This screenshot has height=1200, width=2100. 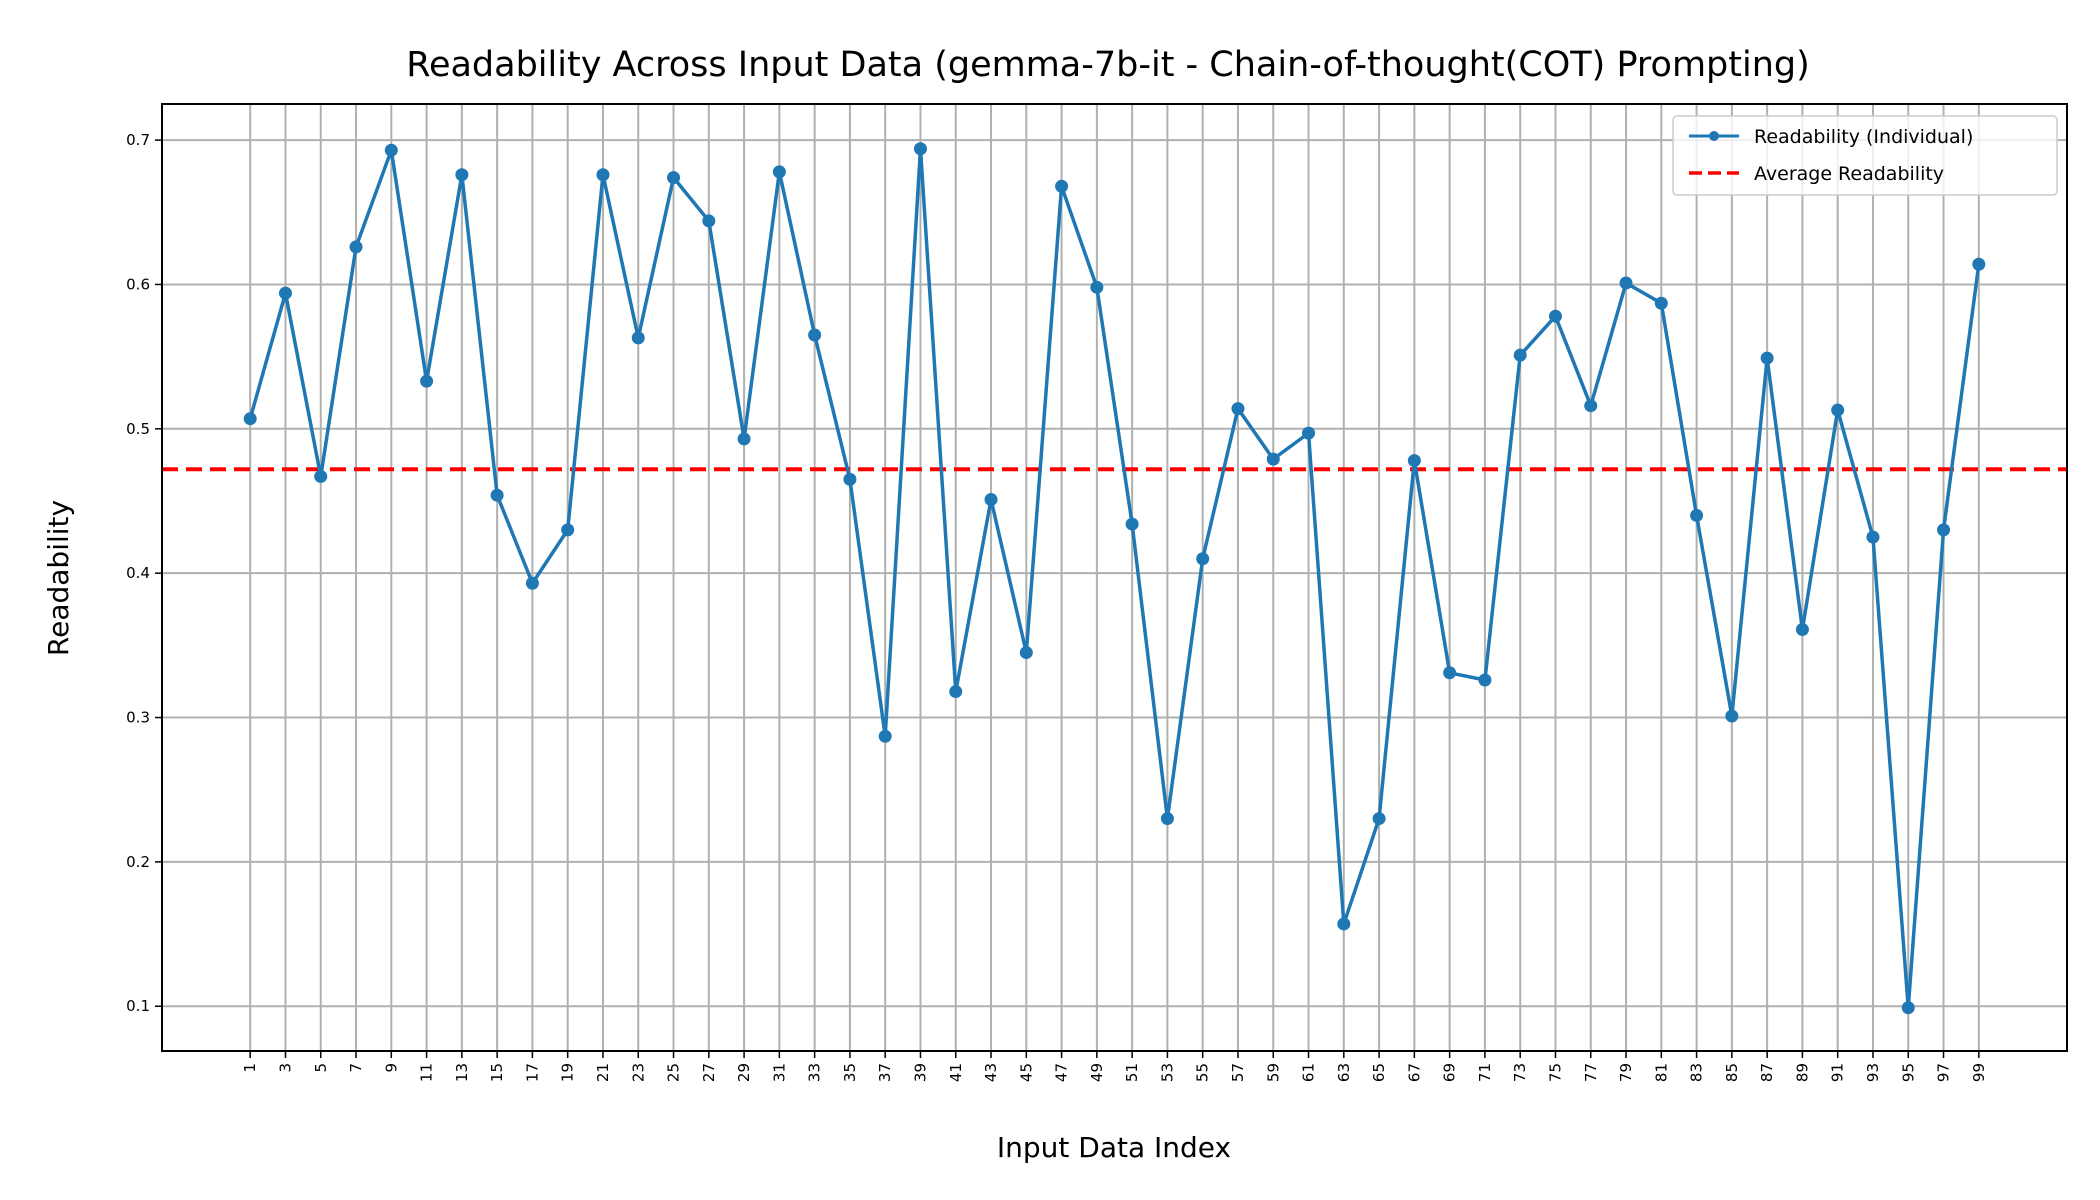 What do you see at coordinates (815, 1072) in the screenshot?
I see `x-tick-label: 33` at bounding box center [815, 1072].